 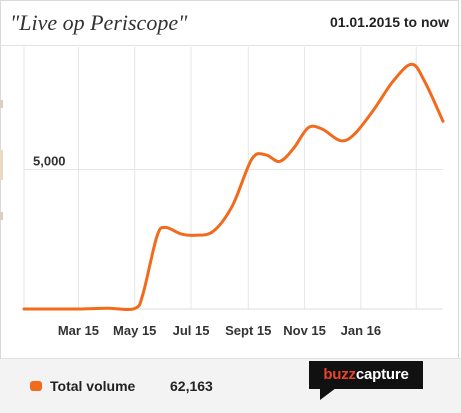 I want to click on x-tick-label: Mar 15, so click(x=78, y=330).